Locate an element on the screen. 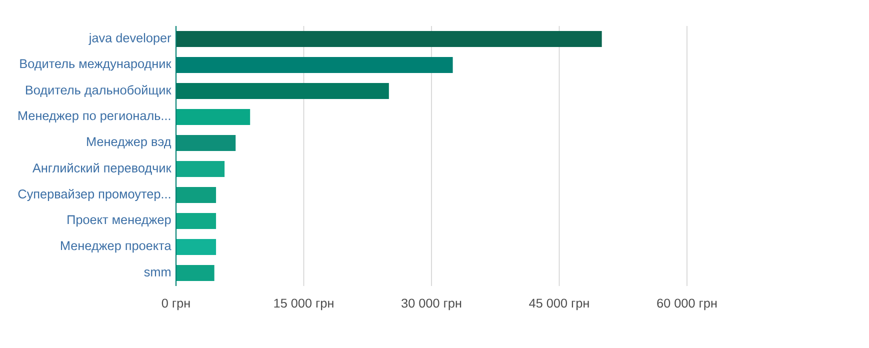 This screenshot has width=869, height=348. x-tick-label: 30 000 грн is located at coordinates (432, 304).